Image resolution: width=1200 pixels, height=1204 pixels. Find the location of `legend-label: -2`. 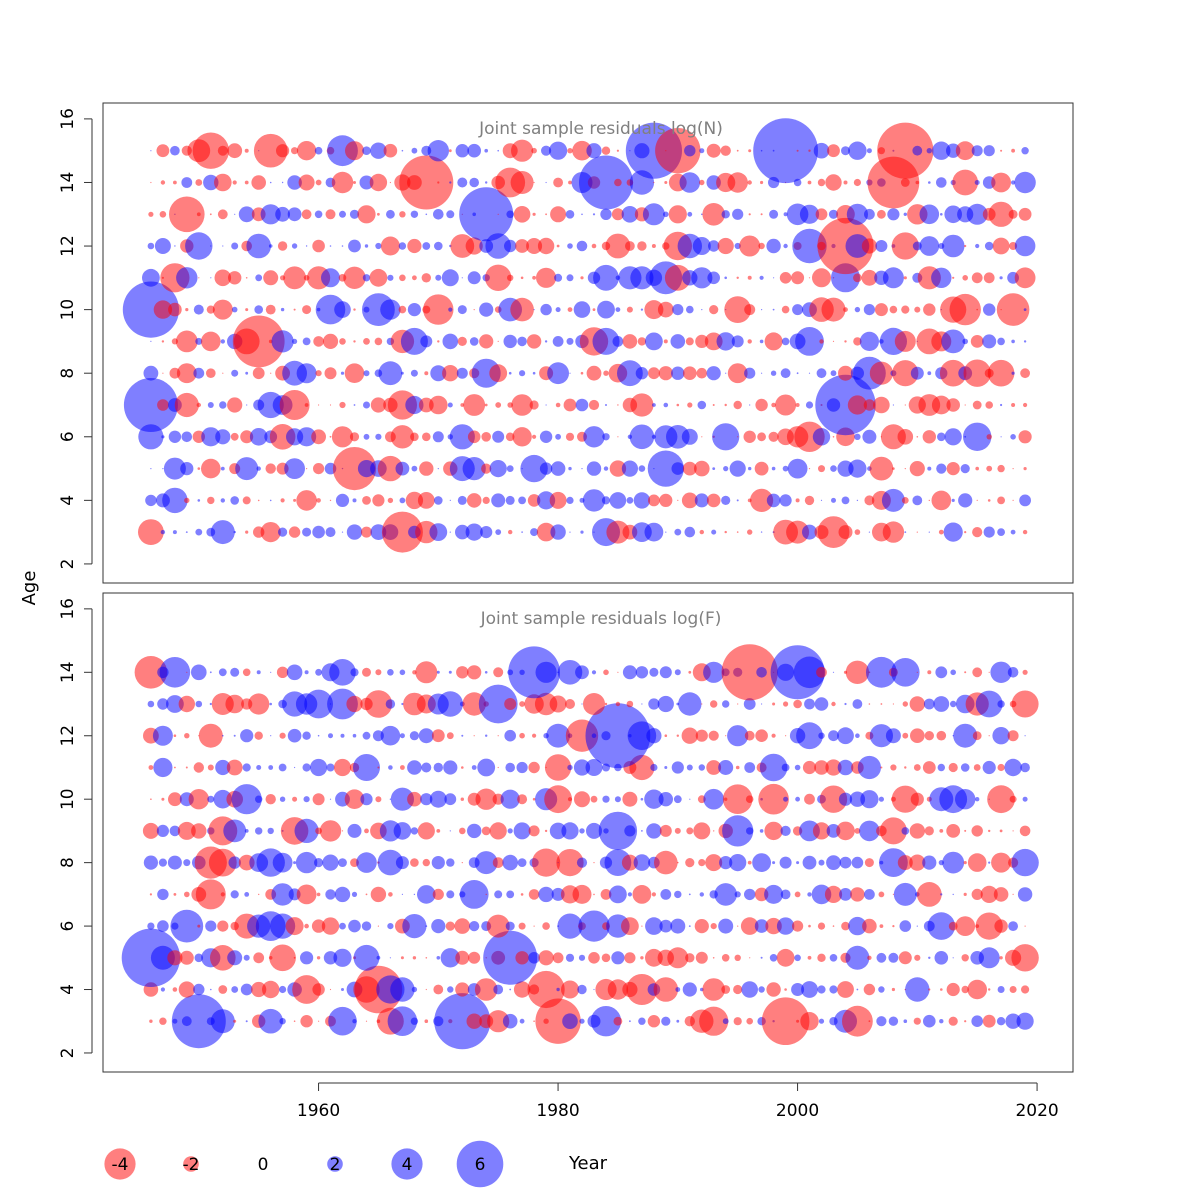

legend-label: -2 is located at coordinates (191, 1165).